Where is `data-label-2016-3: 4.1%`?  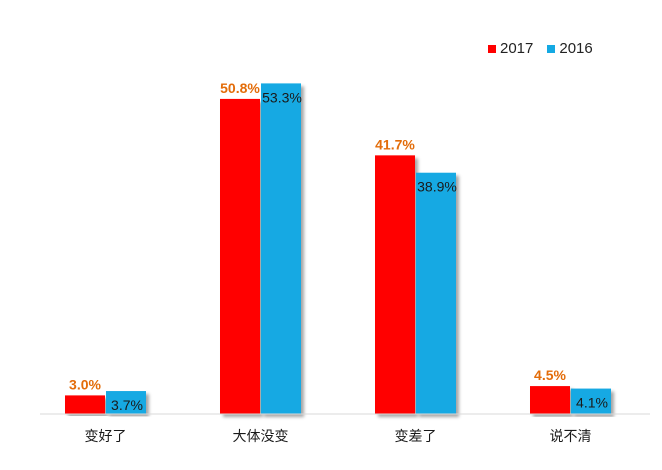 data-label-2016-3: 4.1% is located at coordinates (592, 403).